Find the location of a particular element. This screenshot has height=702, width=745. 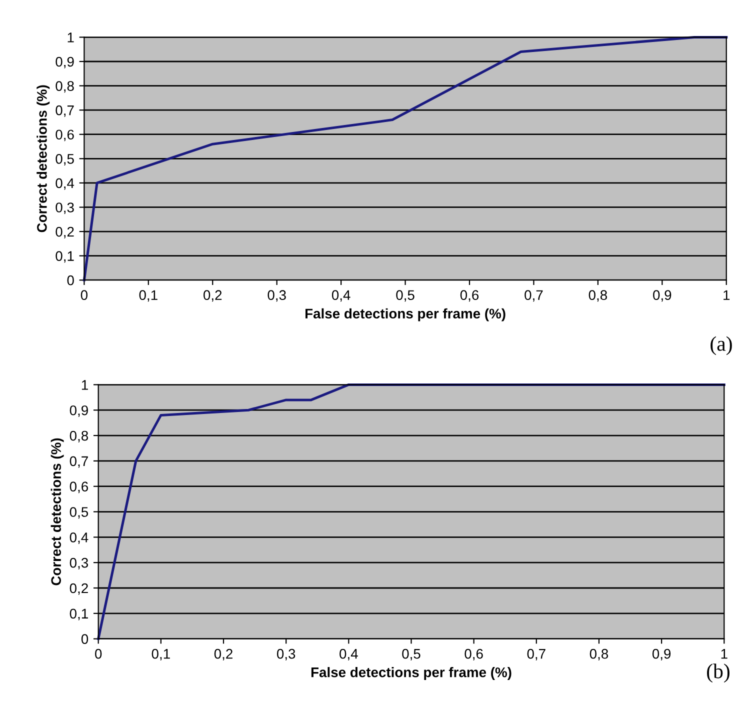

text: (a) is located at coordinates (721, 346).